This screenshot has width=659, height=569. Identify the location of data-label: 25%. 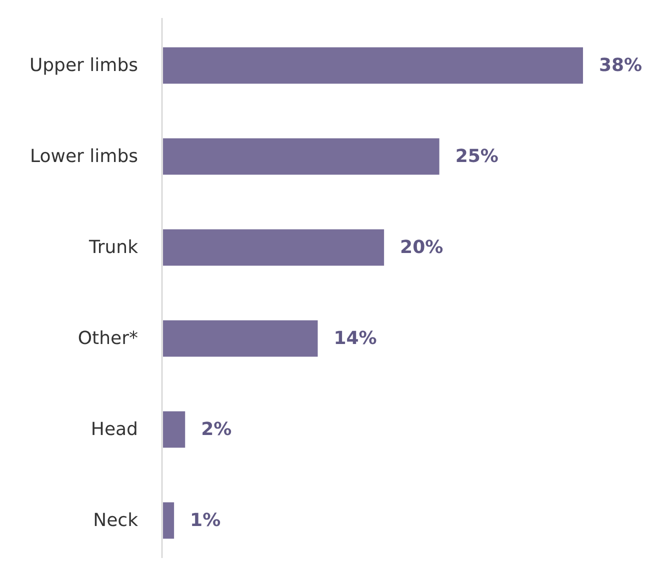
(476, 156).